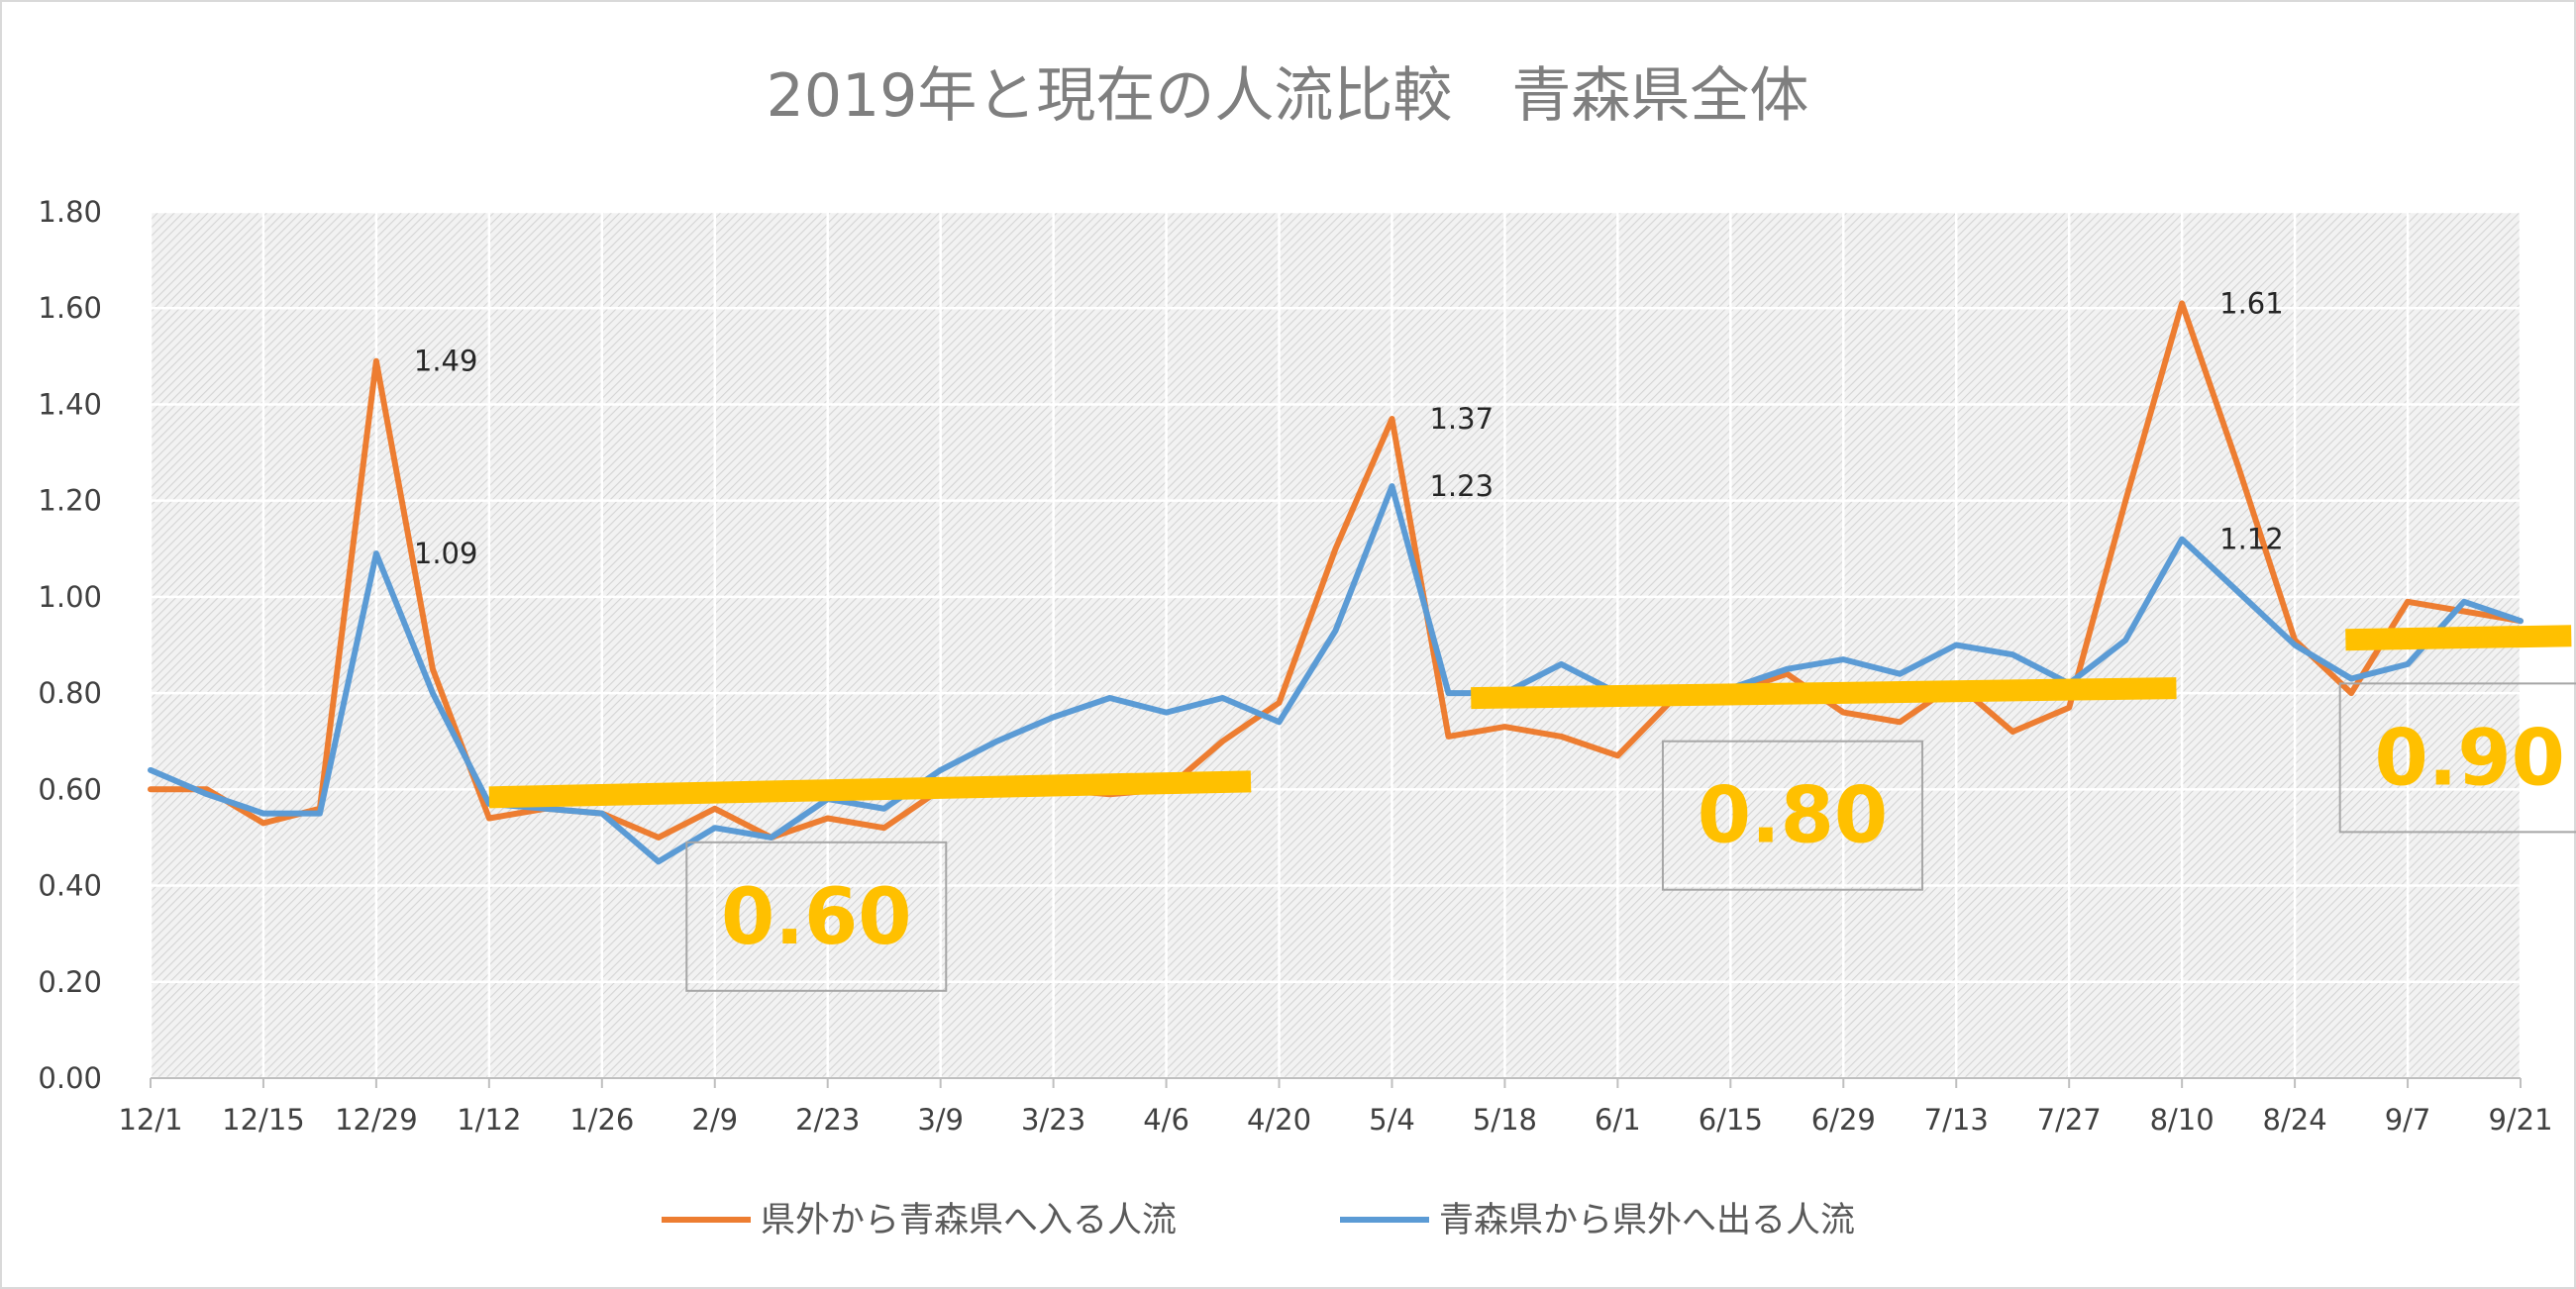  I want to click on y-tick-label: 0.40, so click(70, 886).